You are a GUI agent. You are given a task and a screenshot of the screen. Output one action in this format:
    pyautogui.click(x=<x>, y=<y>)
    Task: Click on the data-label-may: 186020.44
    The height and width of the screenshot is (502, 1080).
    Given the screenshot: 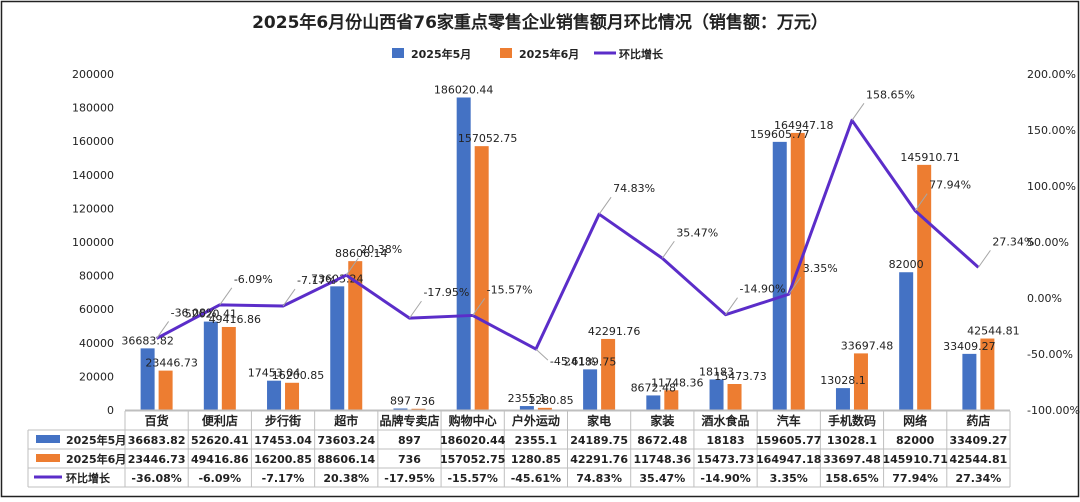 What is the action you would take?
    pyautogui.click(x=464, y=89)
    